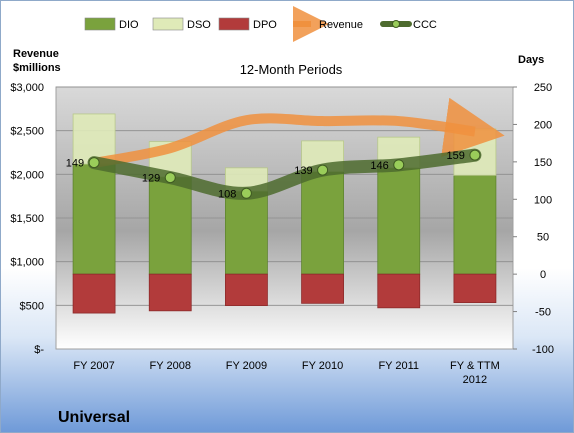  Describe the element at coordinates (27, 219) in the screenshot. I see `left-tick-label: $1,500` at that location.